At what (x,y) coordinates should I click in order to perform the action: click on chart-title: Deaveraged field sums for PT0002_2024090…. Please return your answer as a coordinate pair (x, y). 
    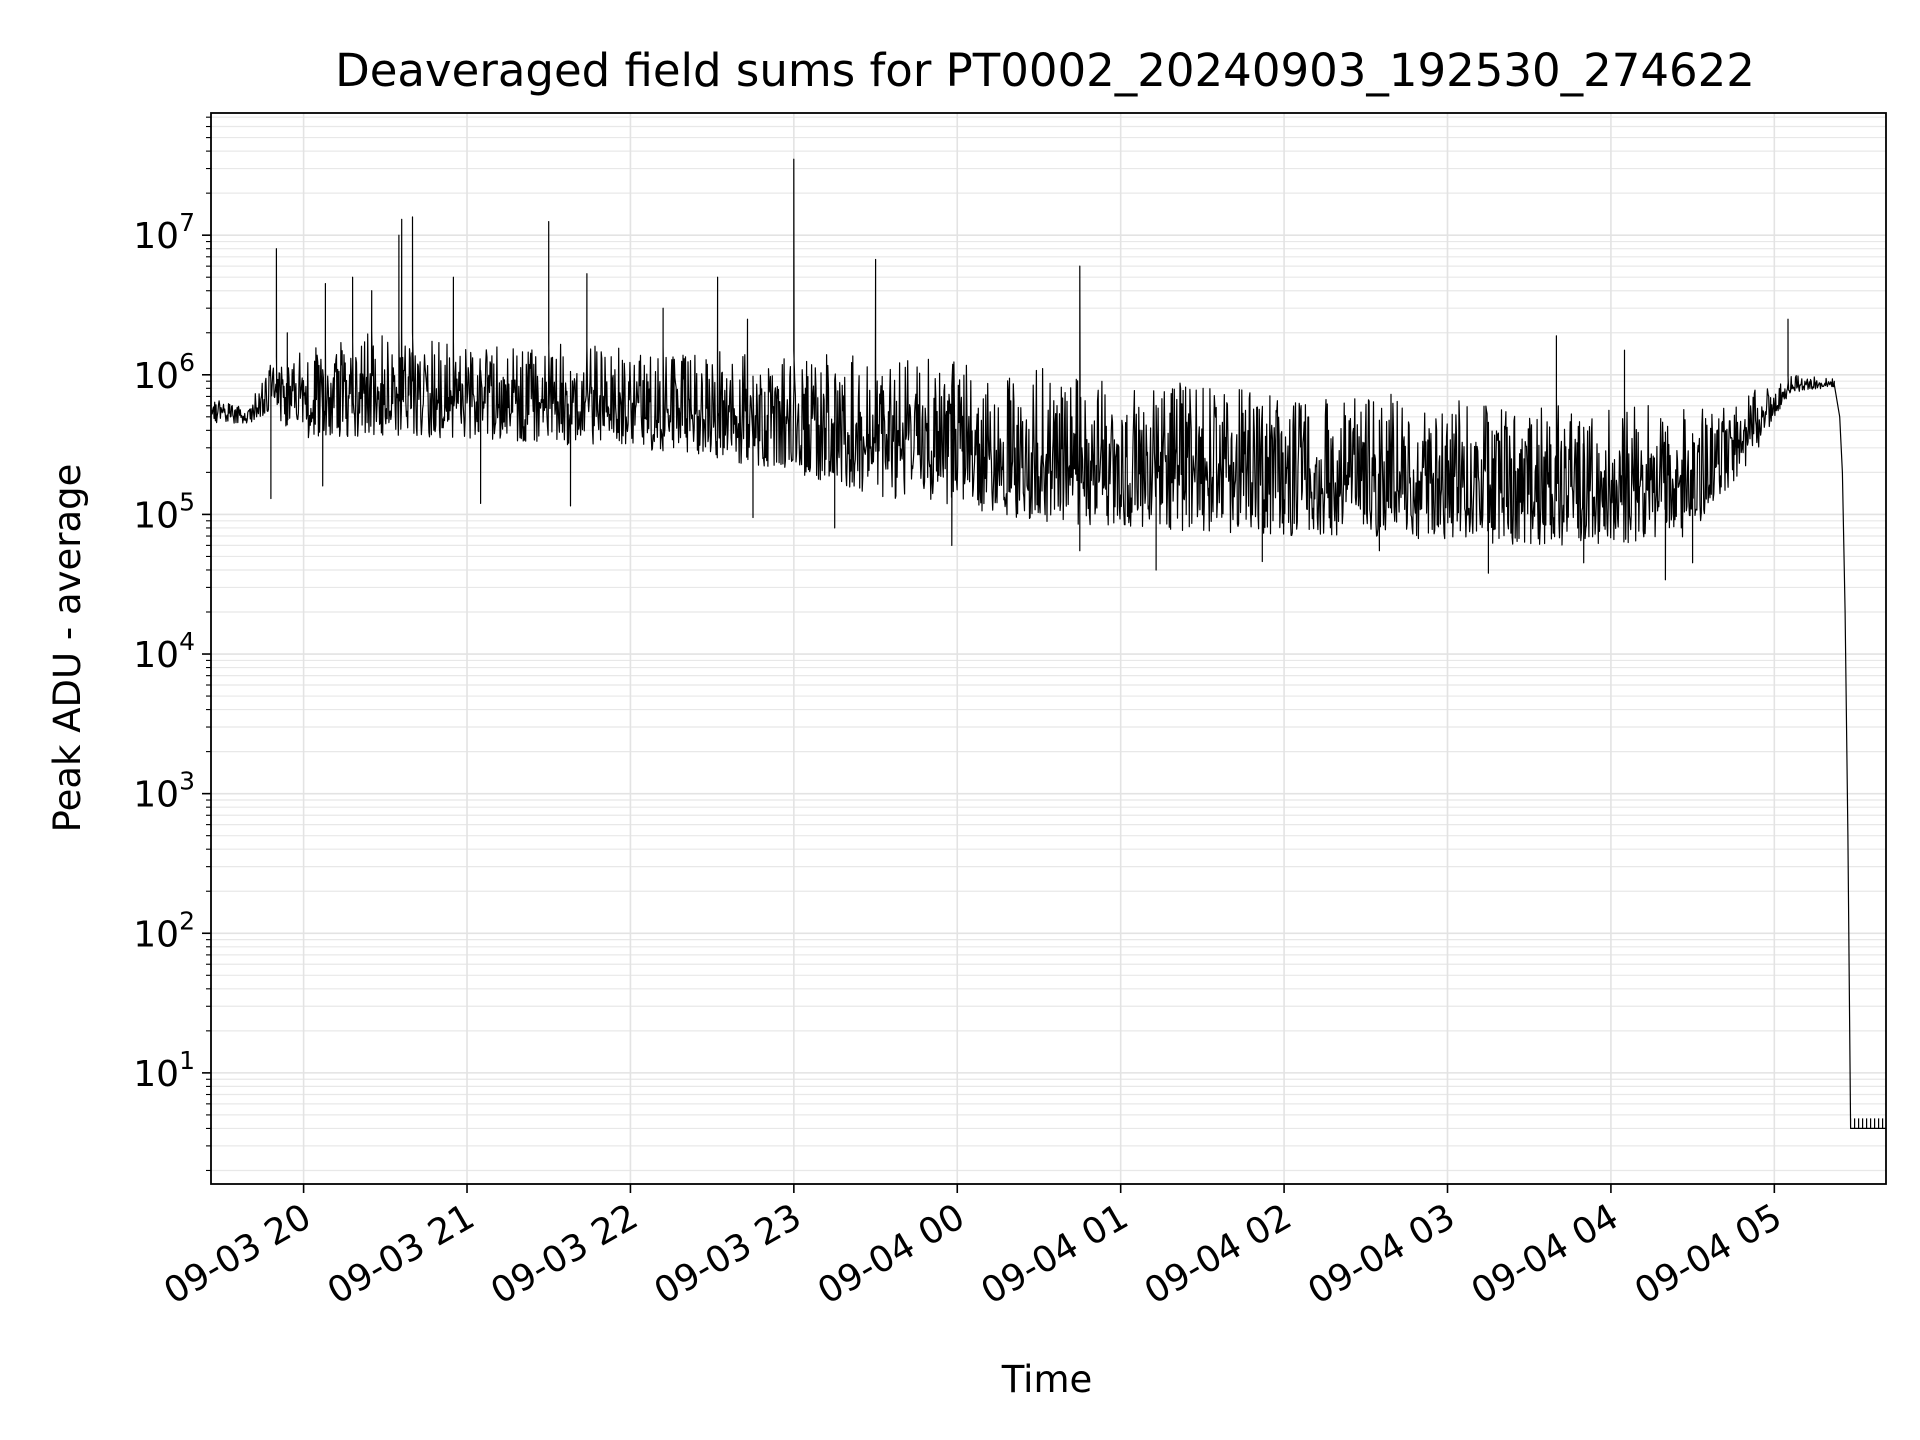
    Looking at the image, I should click on (1045, 70).